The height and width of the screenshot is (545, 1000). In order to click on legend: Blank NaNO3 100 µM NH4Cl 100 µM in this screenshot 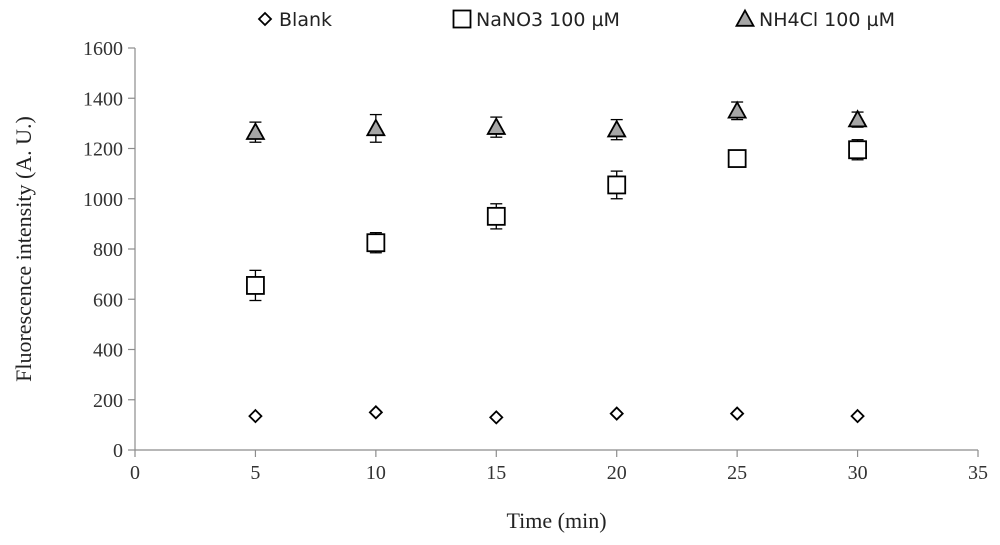, I will do `click(576, 19)`.